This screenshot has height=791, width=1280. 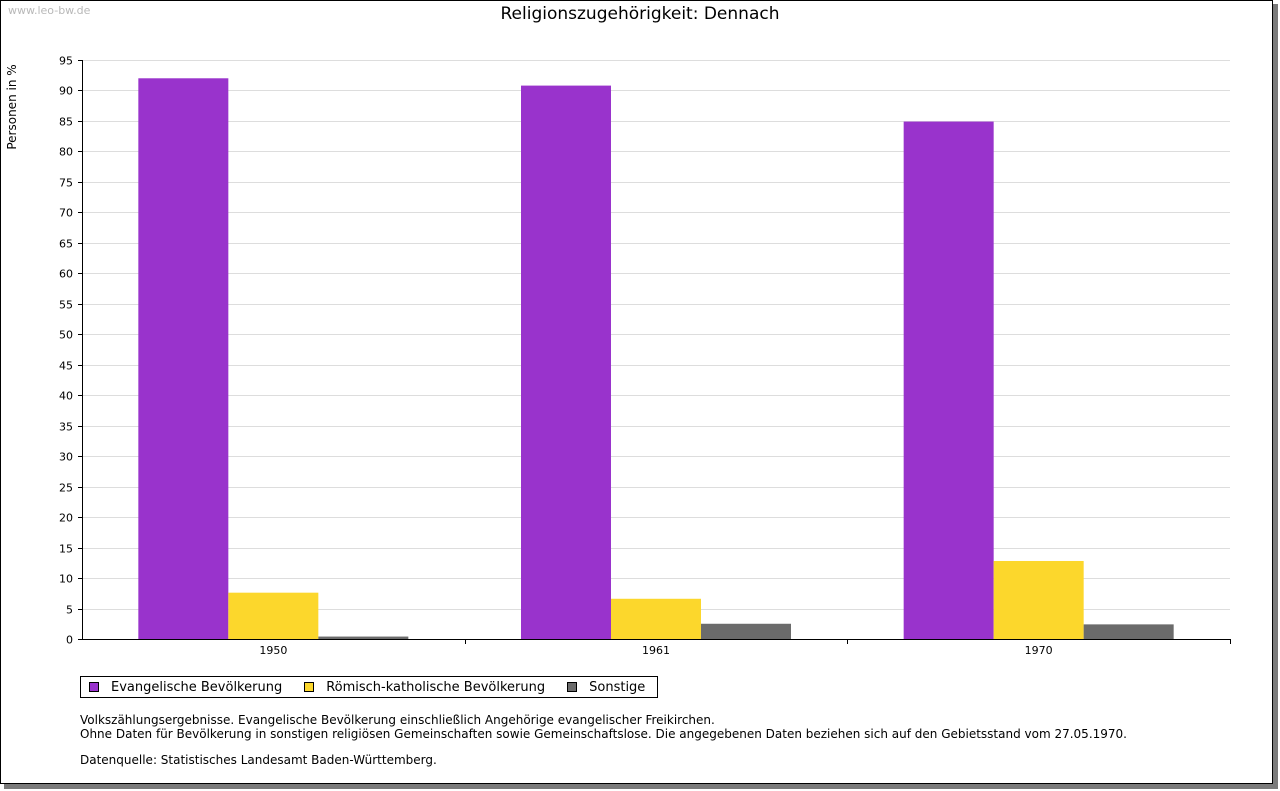 What do you see at coordinates (640, 14) in the screenshot?
I see `chart-title: Religionszugehörigkeit: Dennach` at bounding box center [640, 14].